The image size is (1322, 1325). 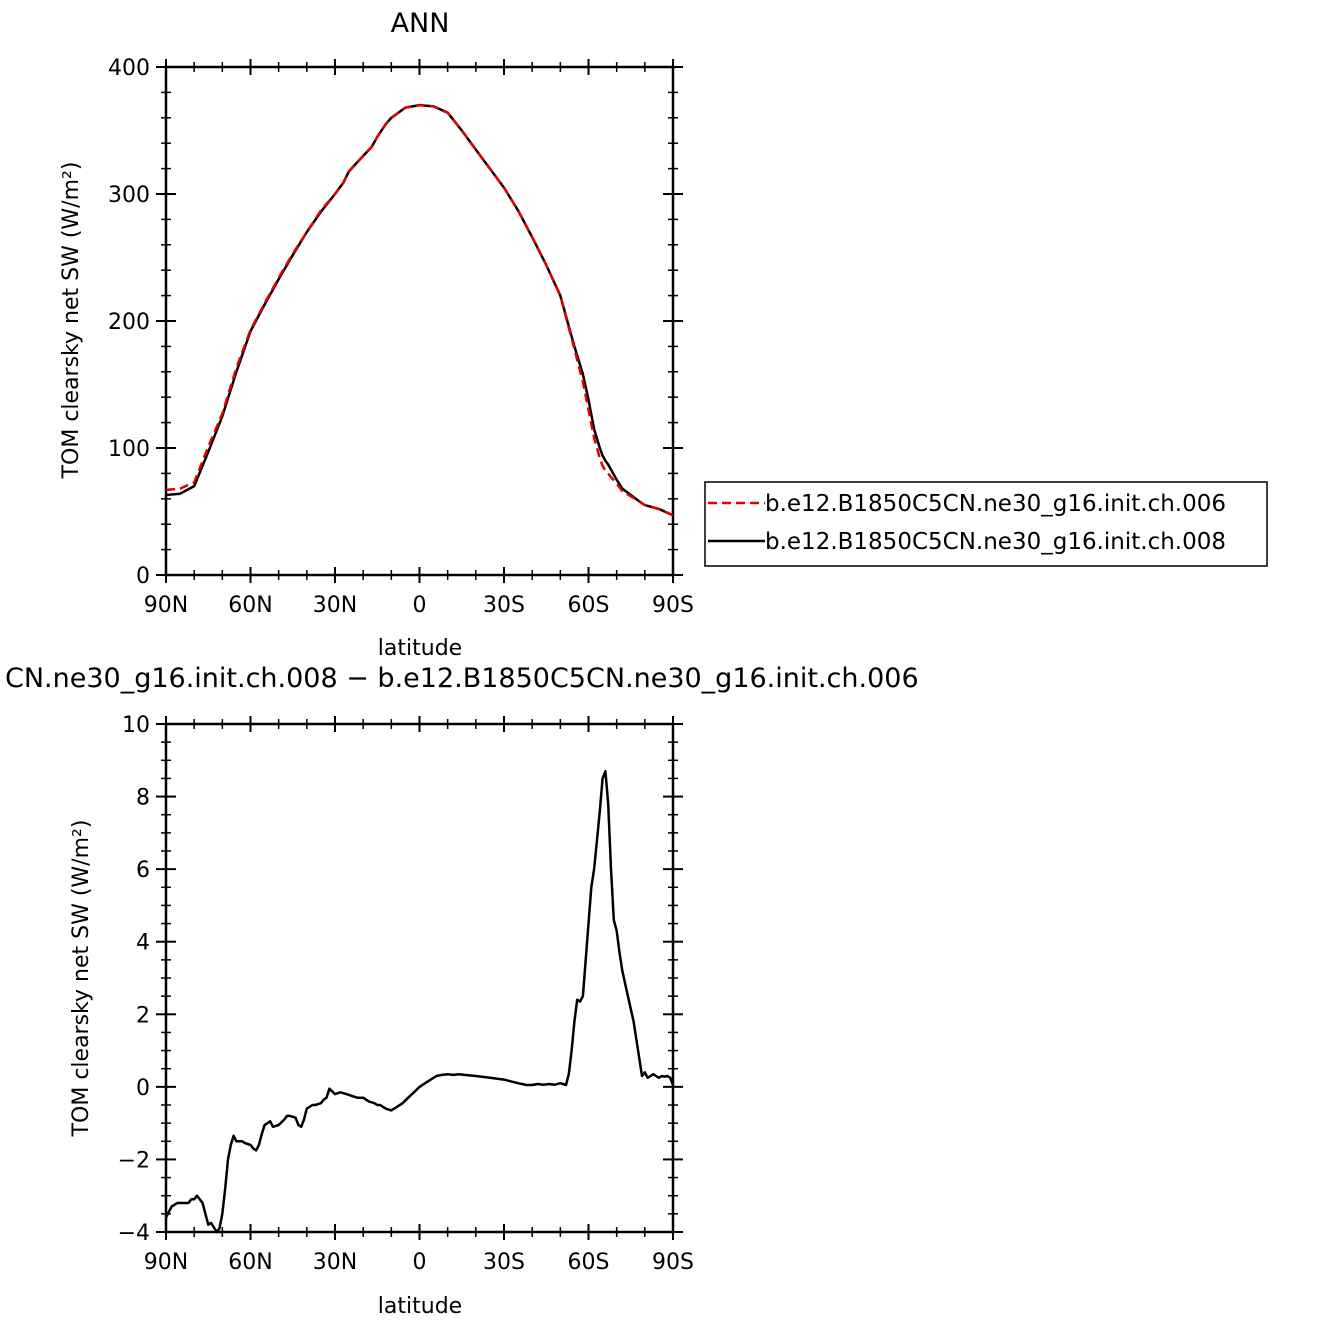 I want to click on bottom-x-tick-label: 0, so click(x=420, y=1262).